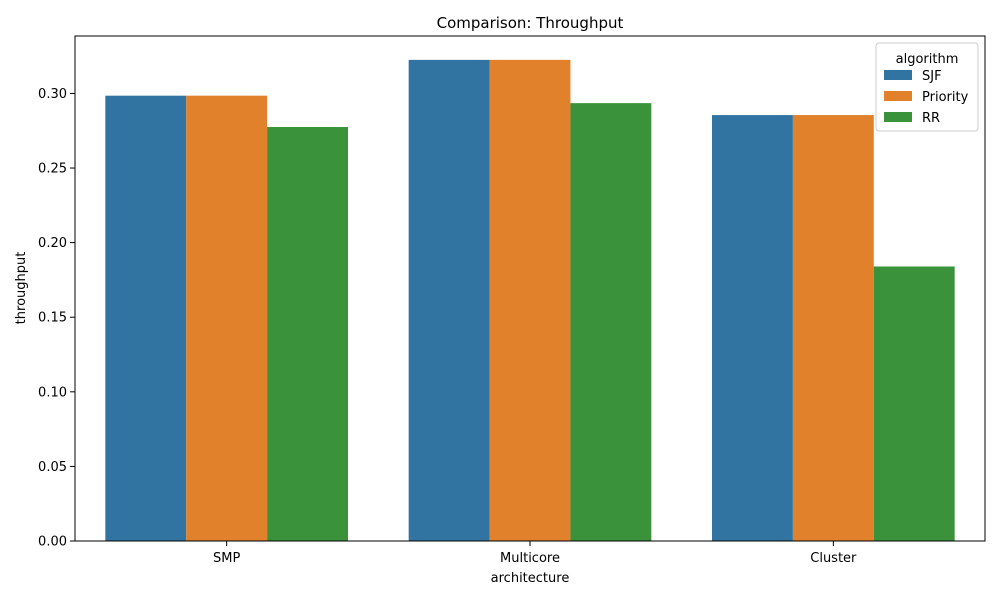  I want to click on x-tick-label: Cluster, so click(833, 558).